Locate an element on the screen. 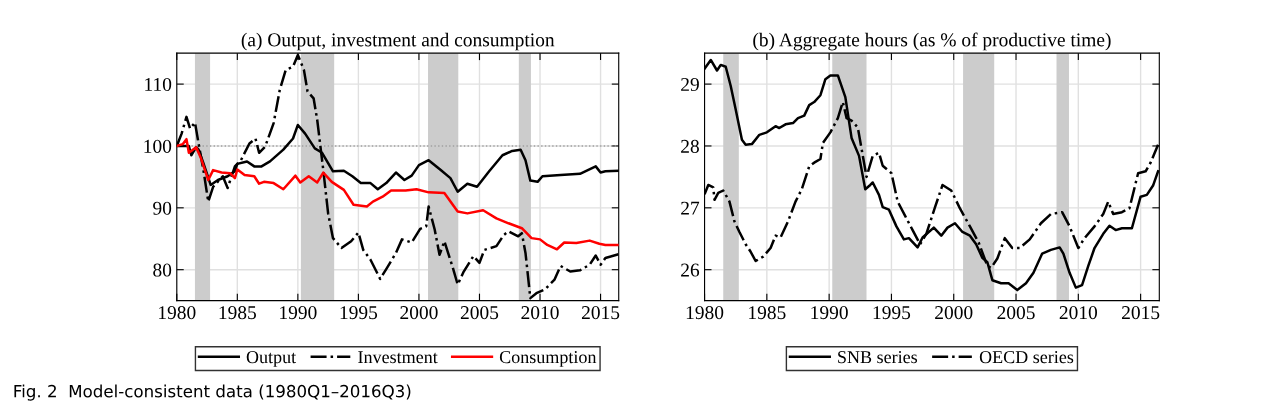 This screenshot has height=409, width=1281. y-tick-label: 110 is located at coordinates (158, 84).